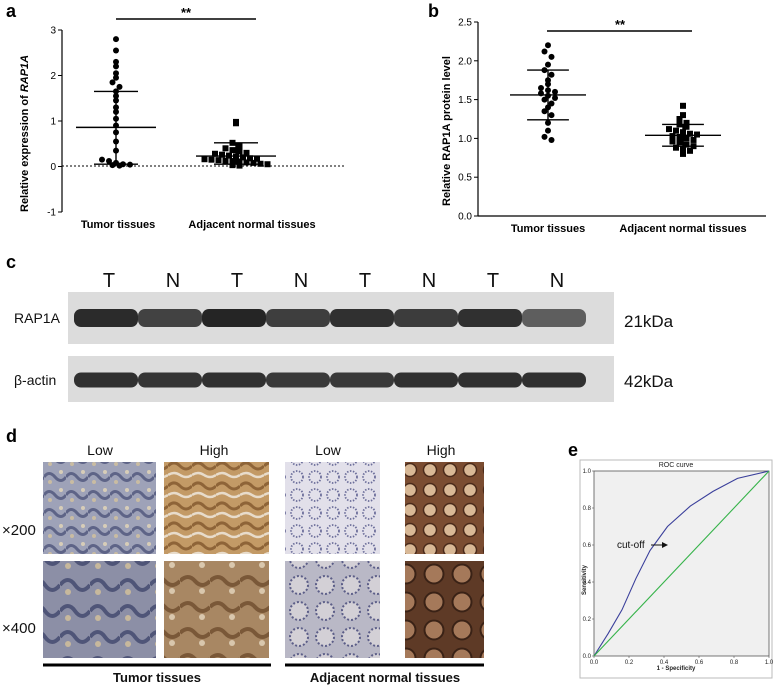 Image resolution: width=778 pixels, height=686 pixels. I want to click on roc-reference-line, so click(681, 563).